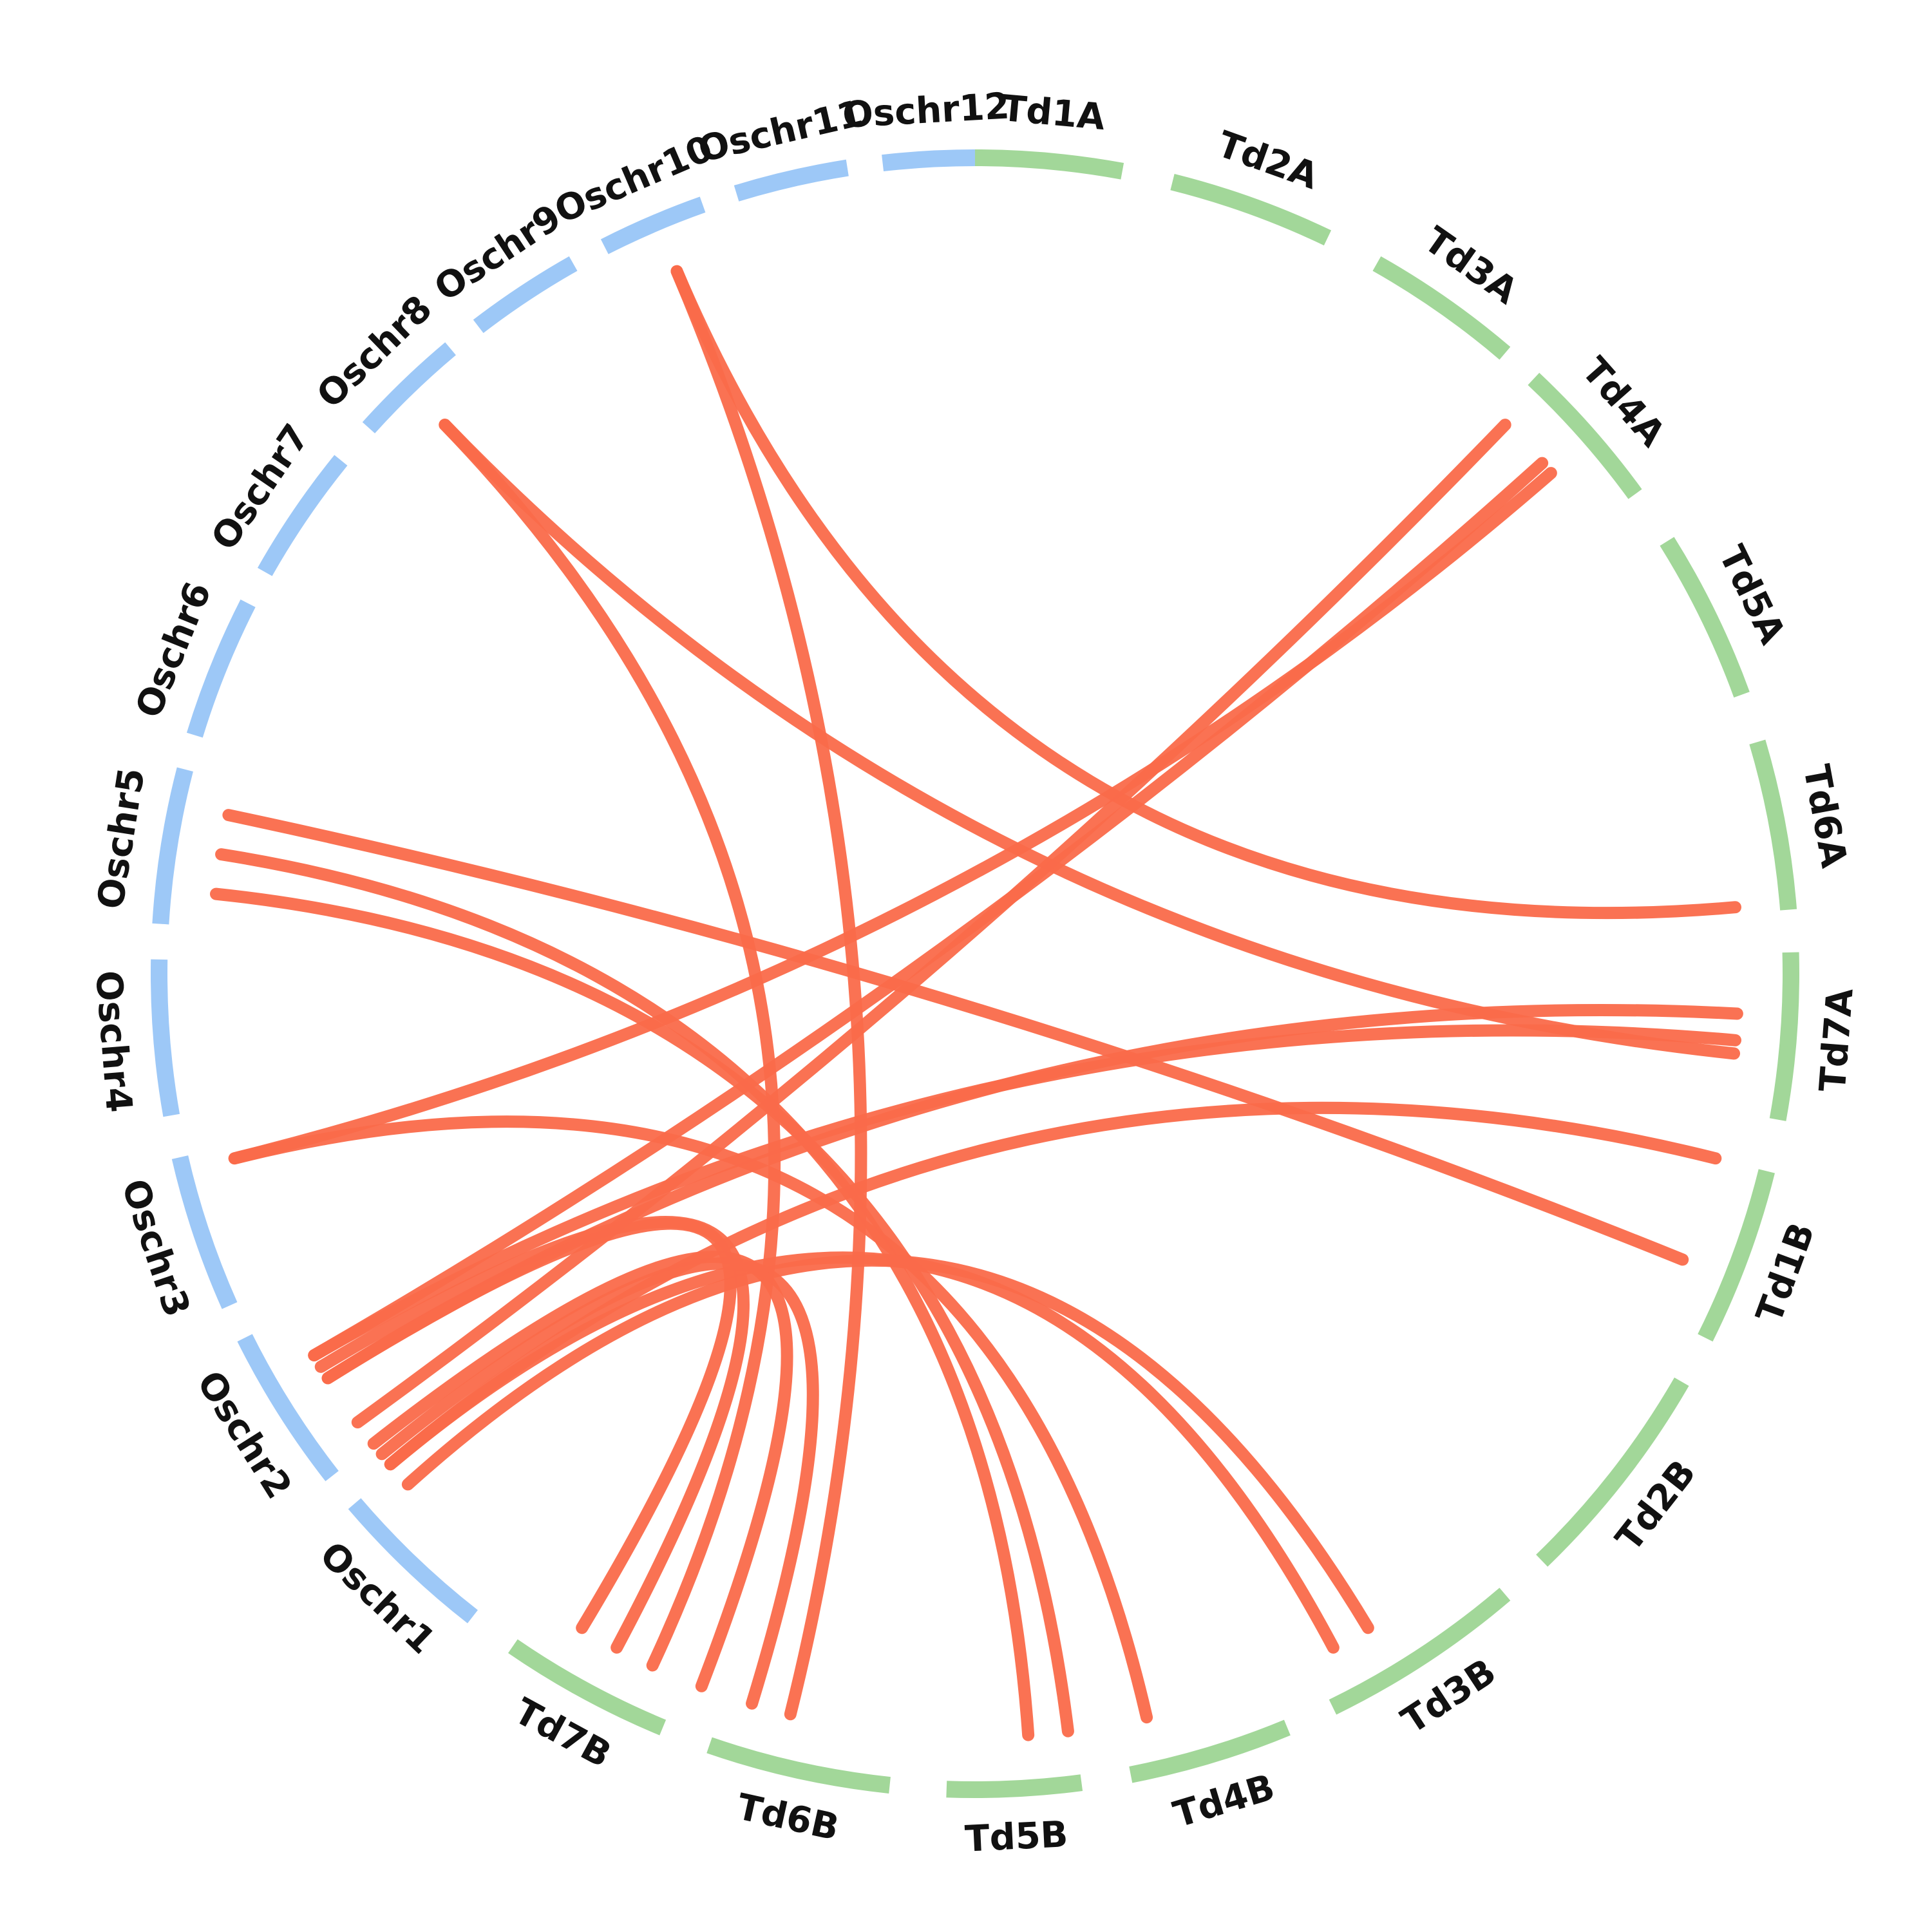 The width and height of the screenshot is (1932, 1932). What do you see at coordinates (769, 993) in the screenshot?
I see `synteny-link-oschr11-td5b` at bounding box center [769, 993].